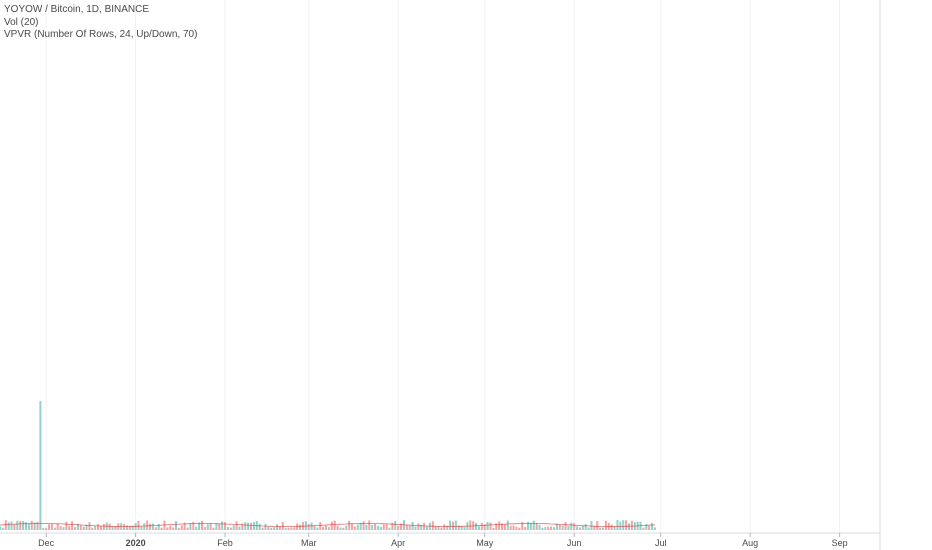 Image resolution: width=932 pixels, height=550 pixels. I want to click on time-tick-label: May, so click(485, 543).